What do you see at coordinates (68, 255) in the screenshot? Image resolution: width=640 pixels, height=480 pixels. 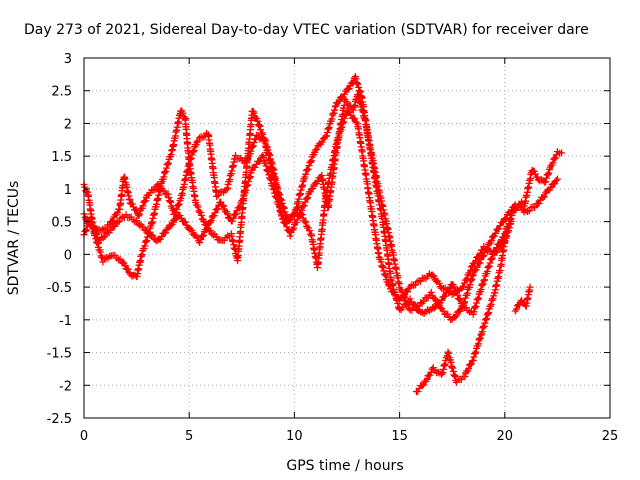 I see `y-tick-label: 0` at bounding box center [68, 255].